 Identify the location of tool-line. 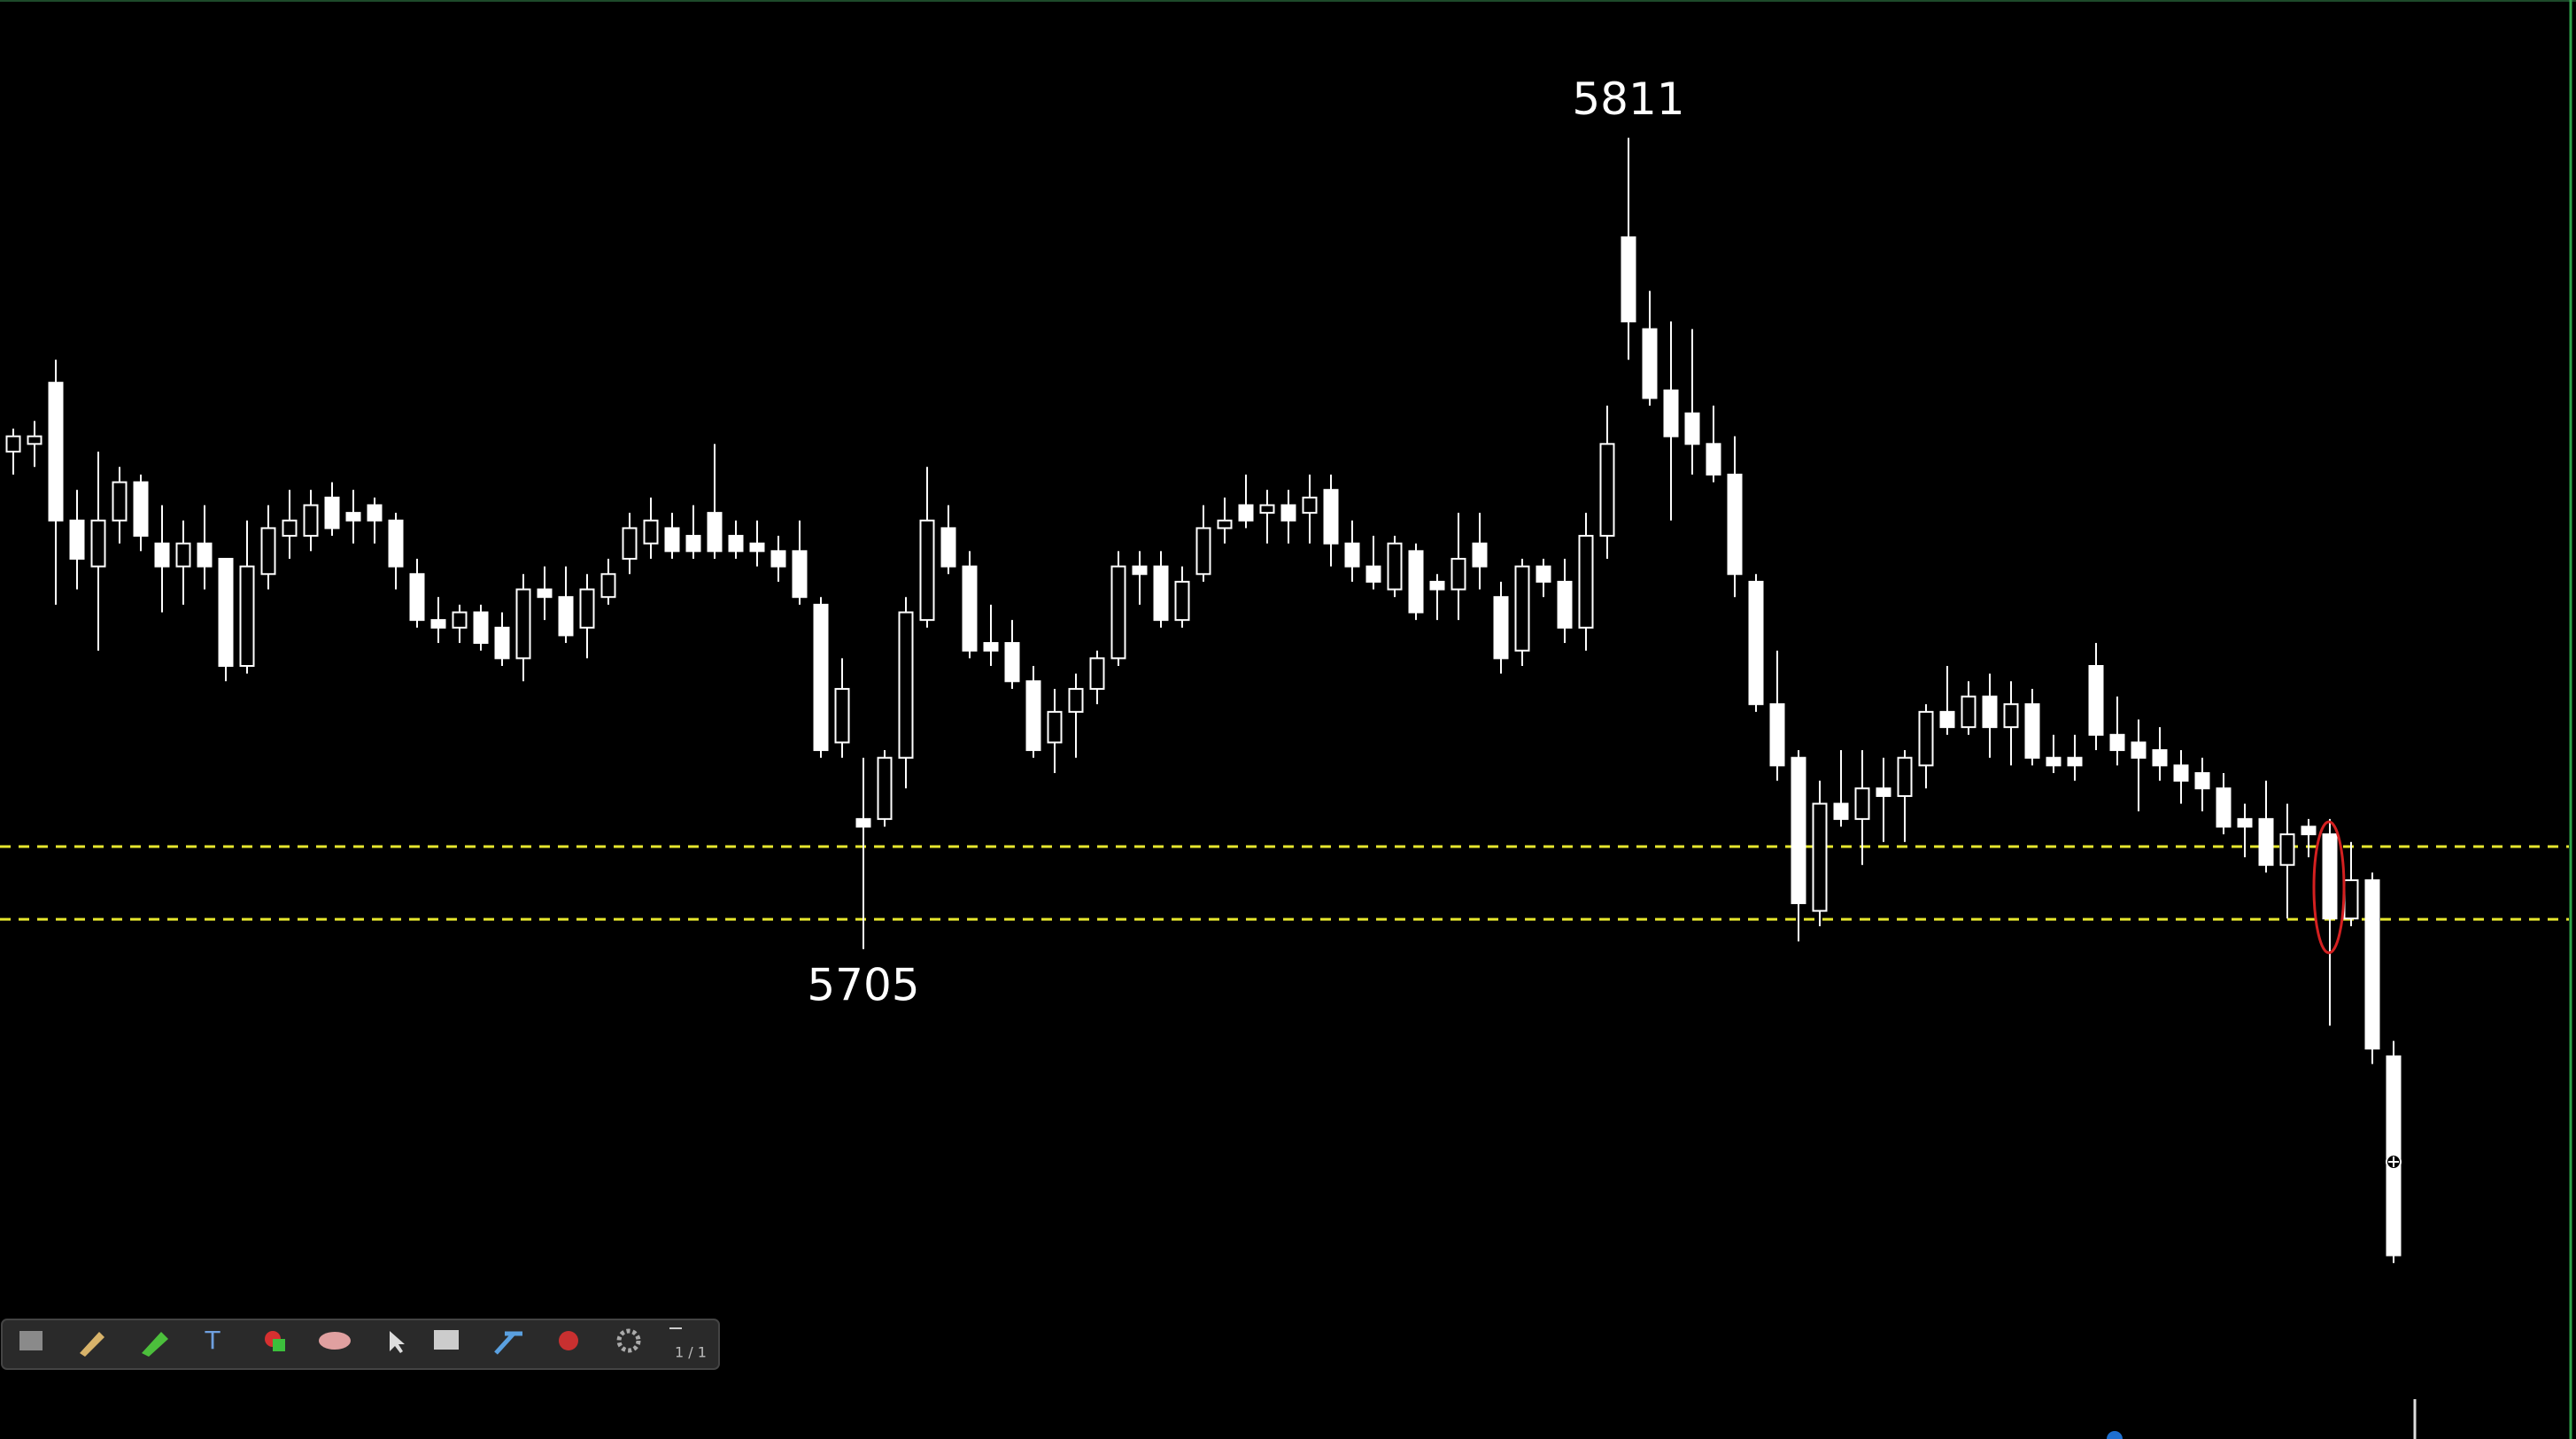
(508, 1343).